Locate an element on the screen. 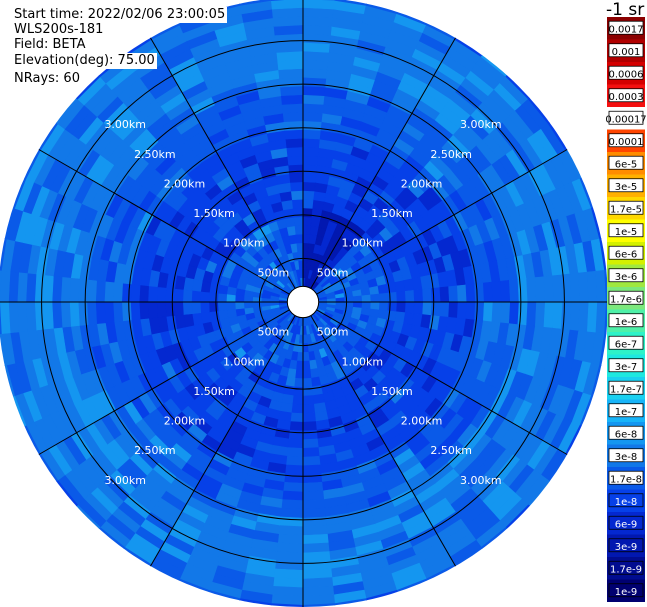 The image size is (647, 607). colorbar-tick-label: 3e-8 is located at coordinates (626, 457).